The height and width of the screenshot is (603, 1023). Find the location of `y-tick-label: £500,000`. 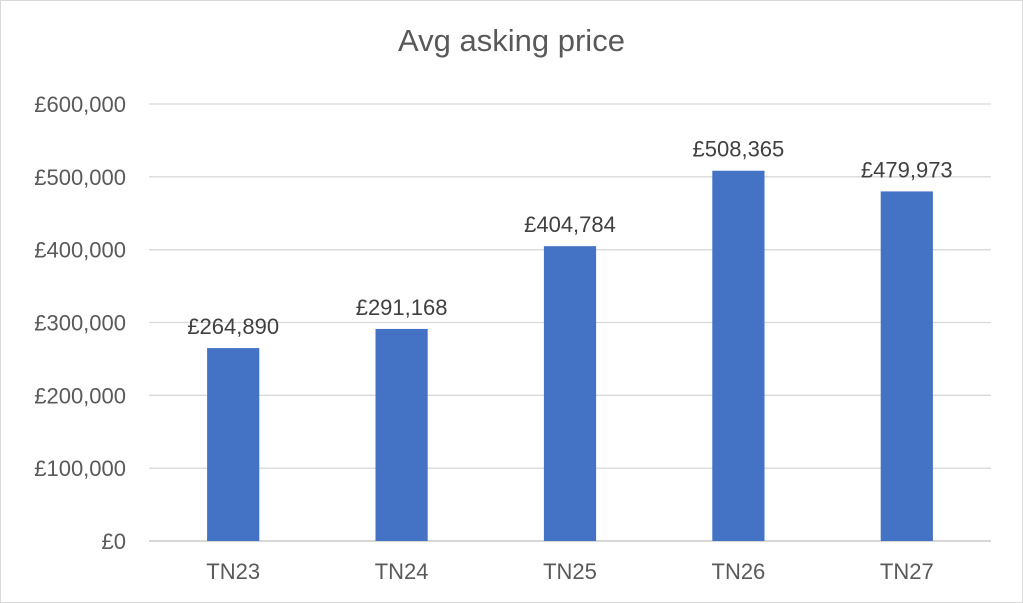

y-tick-label: £500,000 is located at coordinates (80, 177).